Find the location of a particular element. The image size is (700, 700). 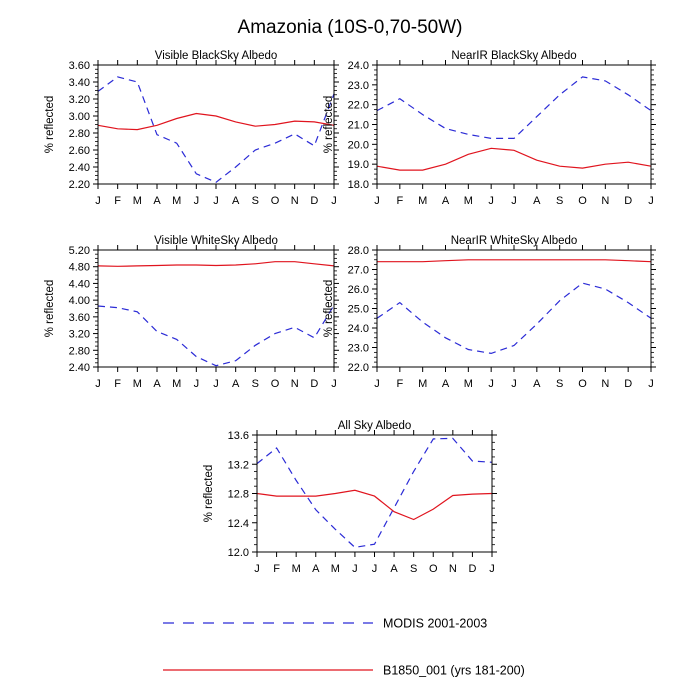

panel-title: Visible BlackSky Albedo is located at coordinates (216, 56).